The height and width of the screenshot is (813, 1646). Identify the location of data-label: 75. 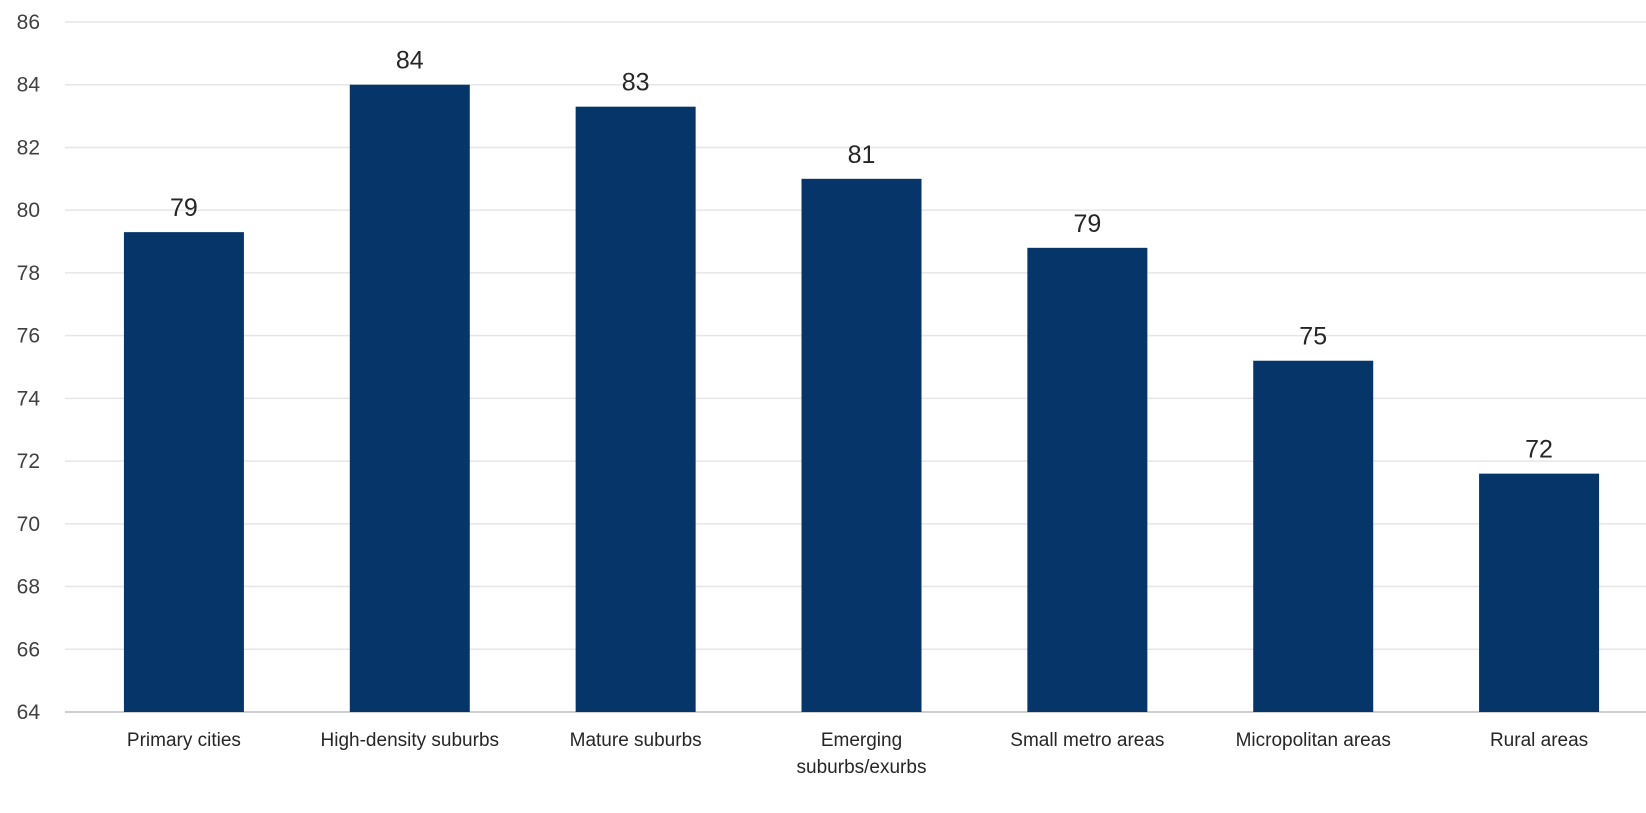
(1313, 337).